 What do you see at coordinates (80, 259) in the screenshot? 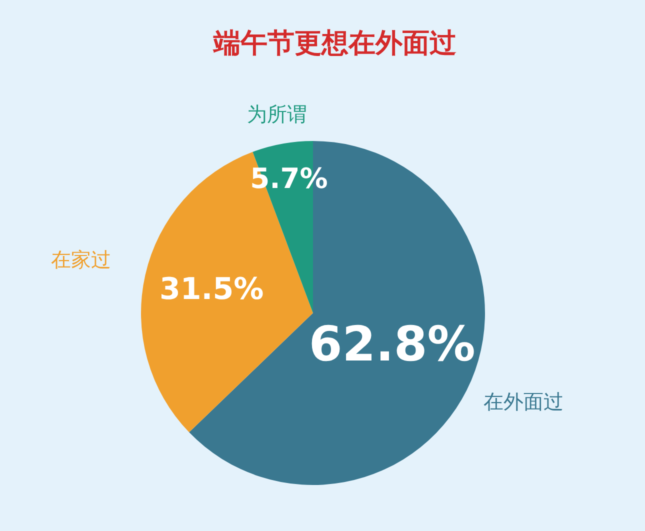
I see `slice-label: 在家过` at bounding box center [80, 259].